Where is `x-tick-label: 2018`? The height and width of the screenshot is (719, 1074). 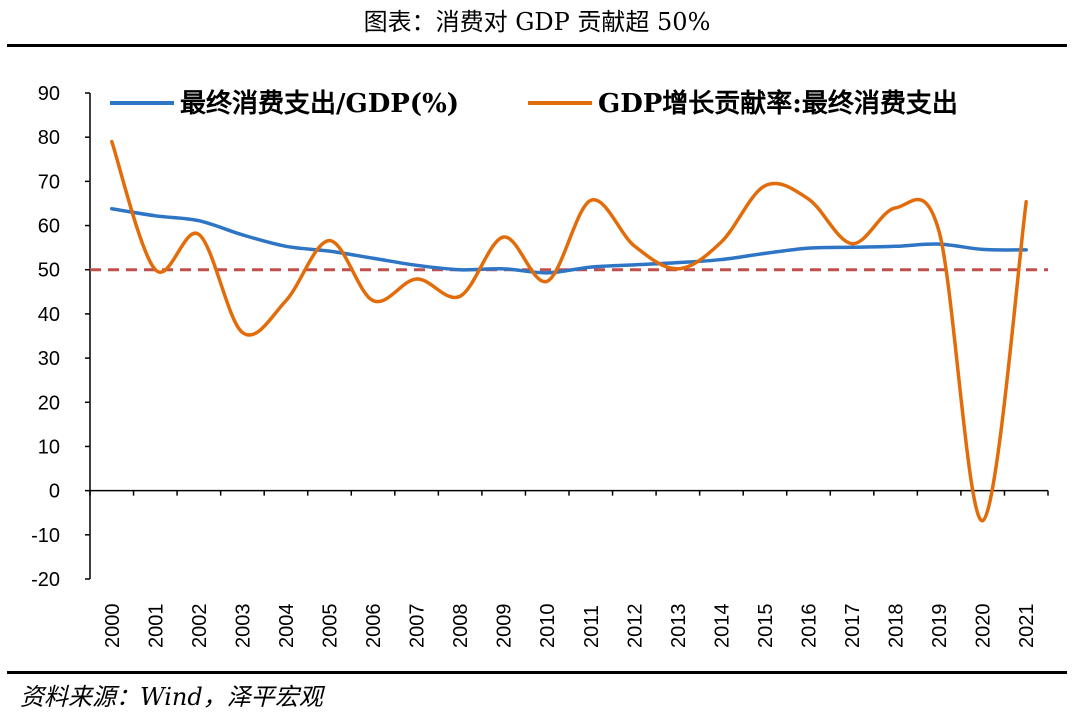
x-tick-label: 2018 is located at coordinates (897, 626).